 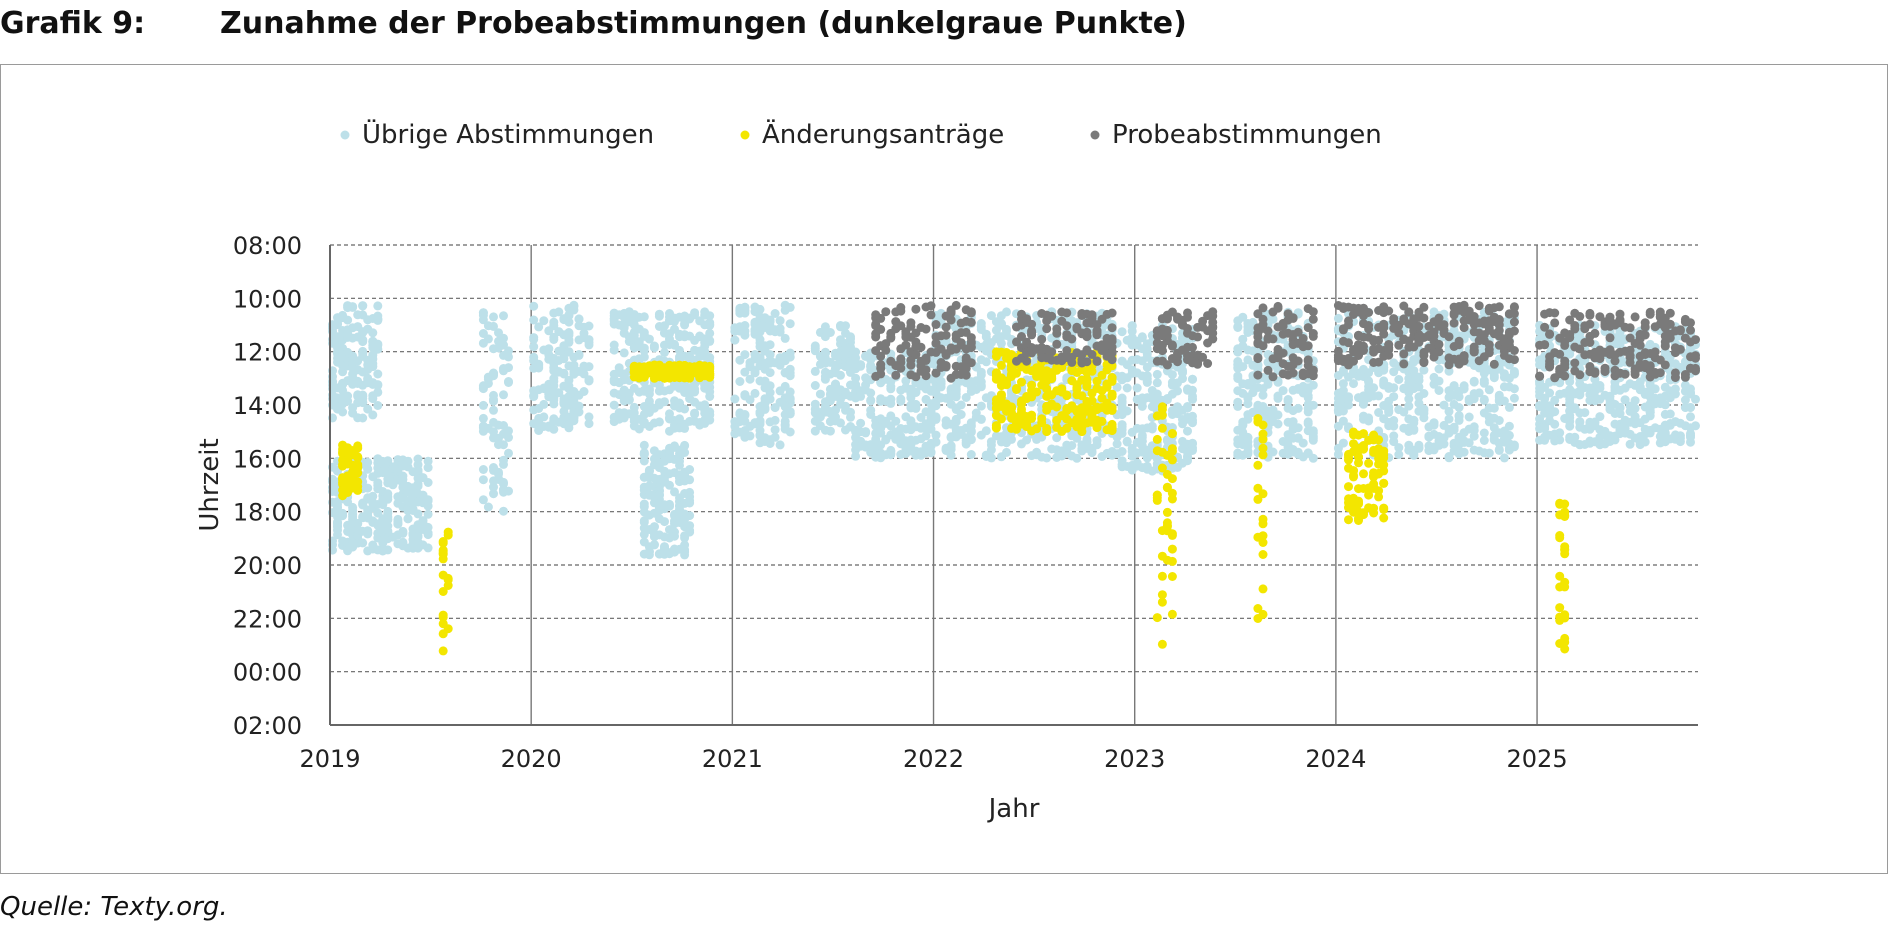 What do you see at coordinates (745, 135) in the screenshot?
I see `legend-marker` at bounding box center [745, 135].